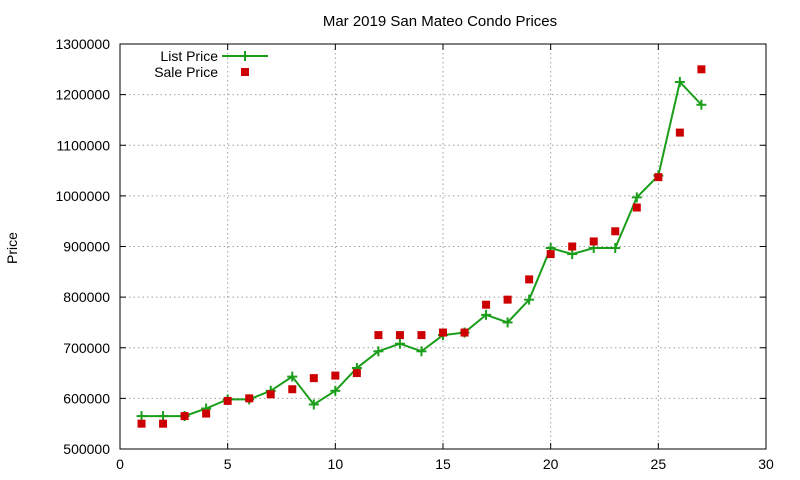 The height and width of the screenshot is (480, 800). What do you see at coordinates (189, 56) in the screenshot?
I see `legend-label: List Price` at bounding box center [189, 56].